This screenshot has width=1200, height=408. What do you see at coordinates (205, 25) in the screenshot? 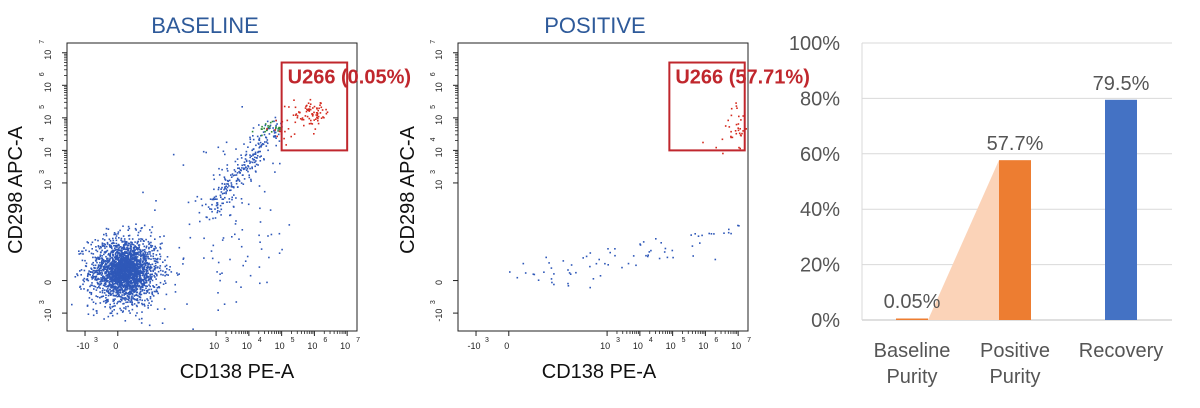
I see `baseline-title: BASELINE` at bounding box center [205, 25].